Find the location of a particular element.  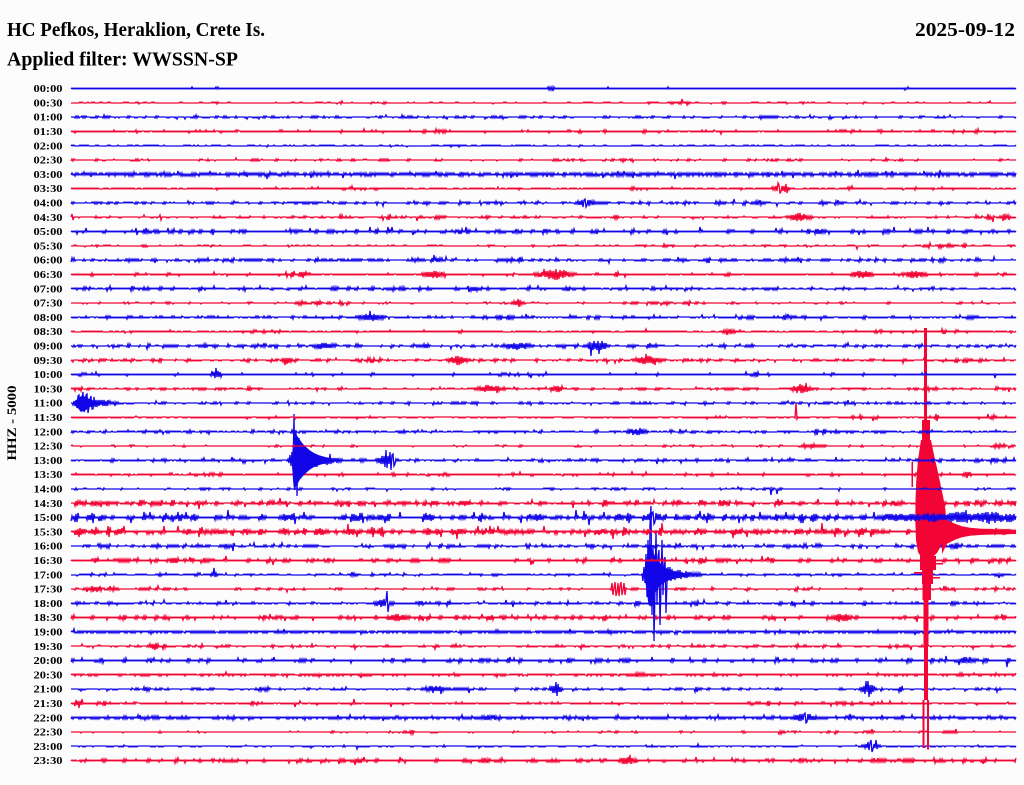

svg-text: 09:00 is located at coordinates (48, 347).